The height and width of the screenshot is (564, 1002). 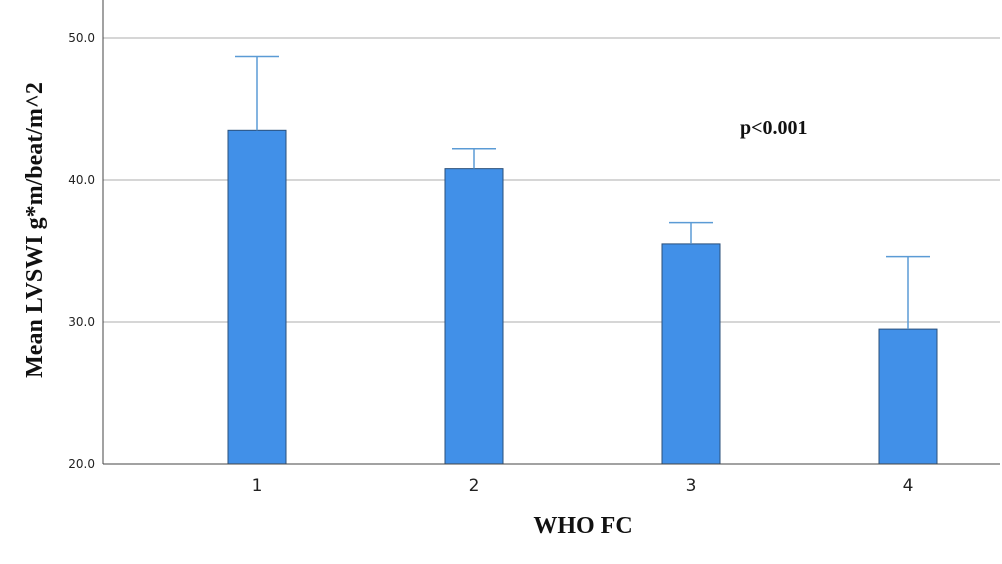 What do you see at coordinates (583, 486) in the screenshot?
I see `x-tick-labels: 1 2 3 4` at bounding box center [583, 486].